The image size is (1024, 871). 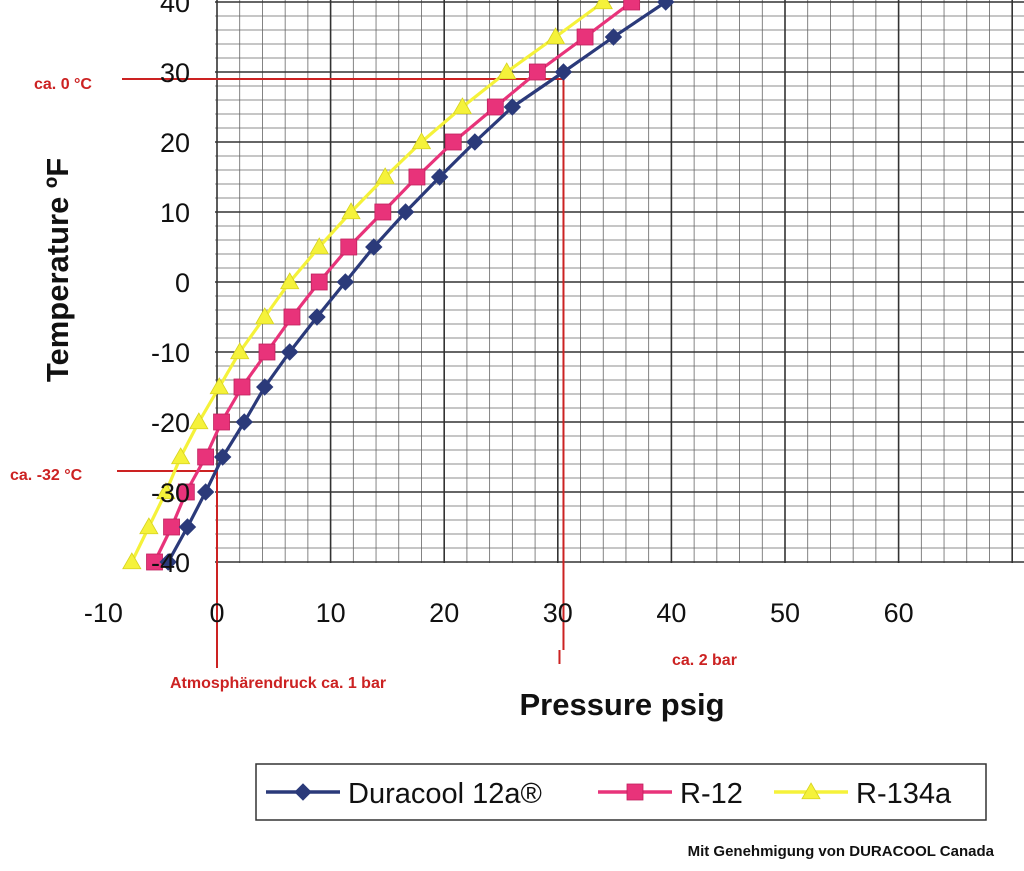 I want to click on y-tick-label: -40, so click(x=170, y=563).